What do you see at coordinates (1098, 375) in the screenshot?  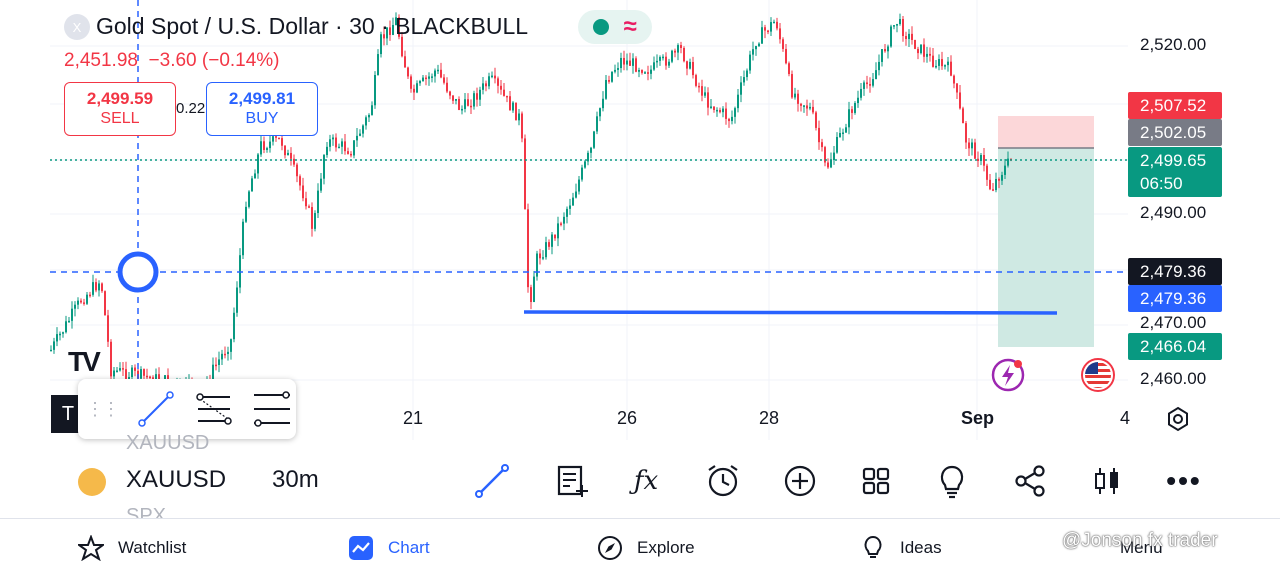 I see `economic-event-flag-icon` at bounding box center [1098, 375].